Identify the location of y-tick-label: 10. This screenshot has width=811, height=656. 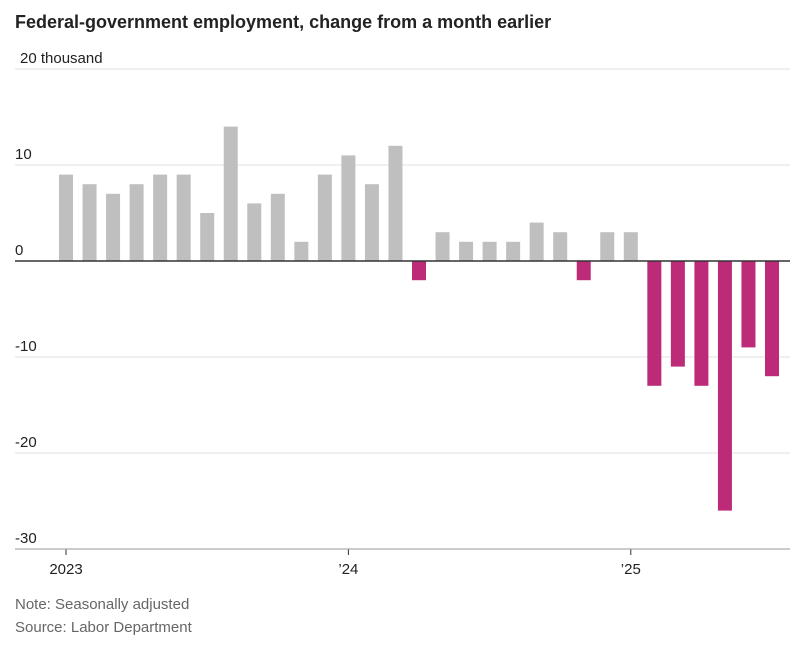
(23, 154).